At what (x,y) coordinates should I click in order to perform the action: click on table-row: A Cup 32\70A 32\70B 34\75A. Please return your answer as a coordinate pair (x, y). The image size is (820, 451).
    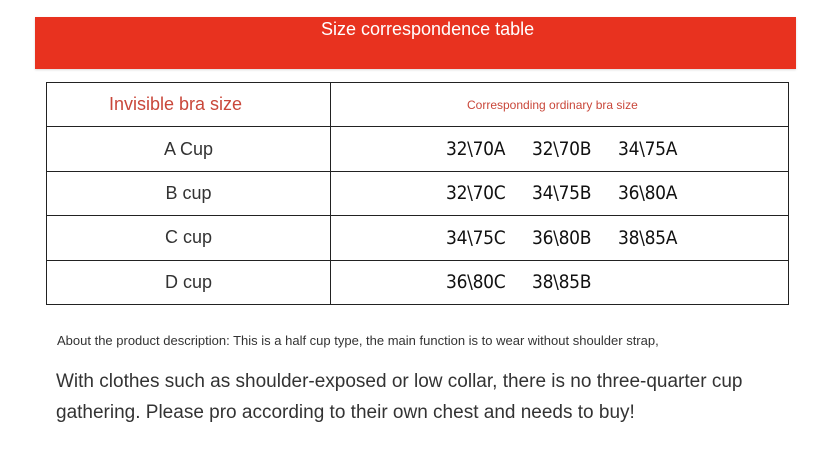
    Looking at the image, I should click on (417, 149).